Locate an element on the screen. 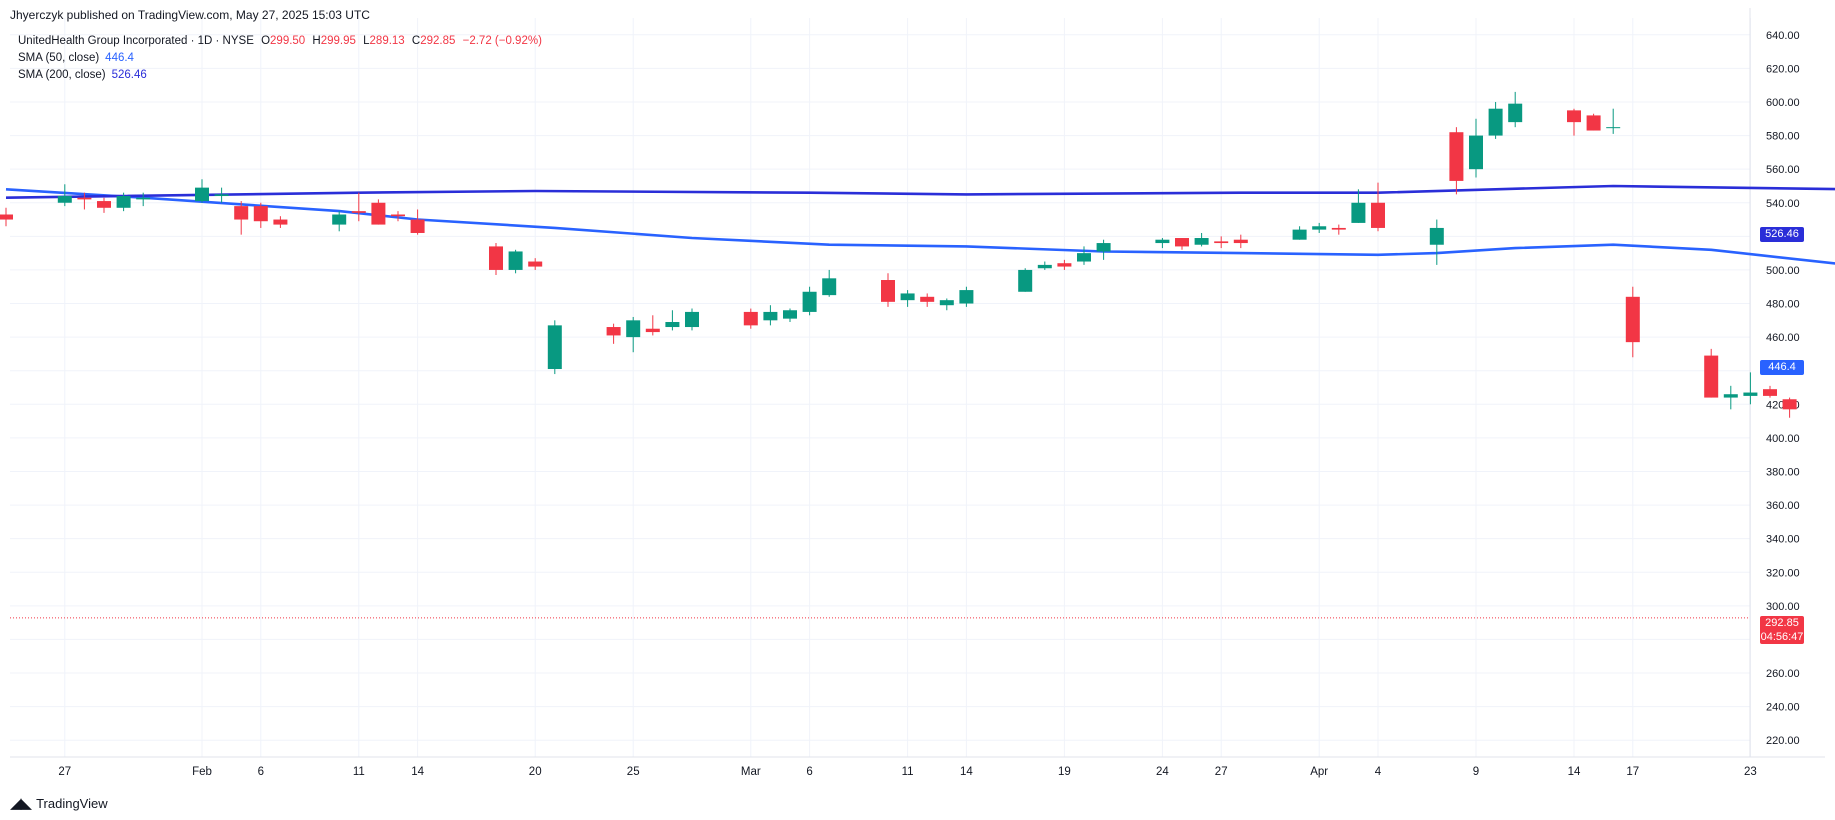 Image resolution: width=1835 pixels, height=820 pixels. x-tick-label: 4 is located at coordinates (1378, 772).